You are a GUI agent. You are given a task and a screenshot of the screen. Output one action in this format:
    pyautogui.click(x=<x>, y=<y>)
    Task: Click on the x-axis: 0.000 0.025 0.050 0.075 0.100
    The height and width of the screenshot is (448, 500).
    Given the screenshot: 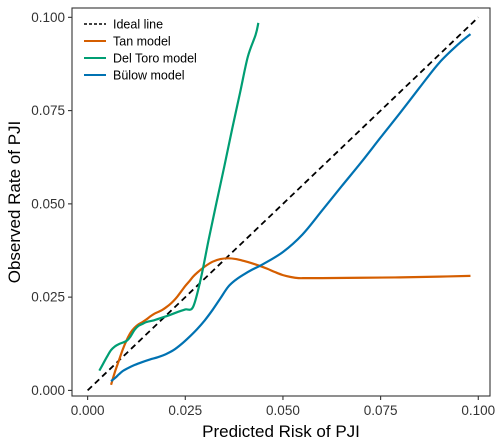 What is the action you would take?
    pyautogui.click(x=283, y=407)
    